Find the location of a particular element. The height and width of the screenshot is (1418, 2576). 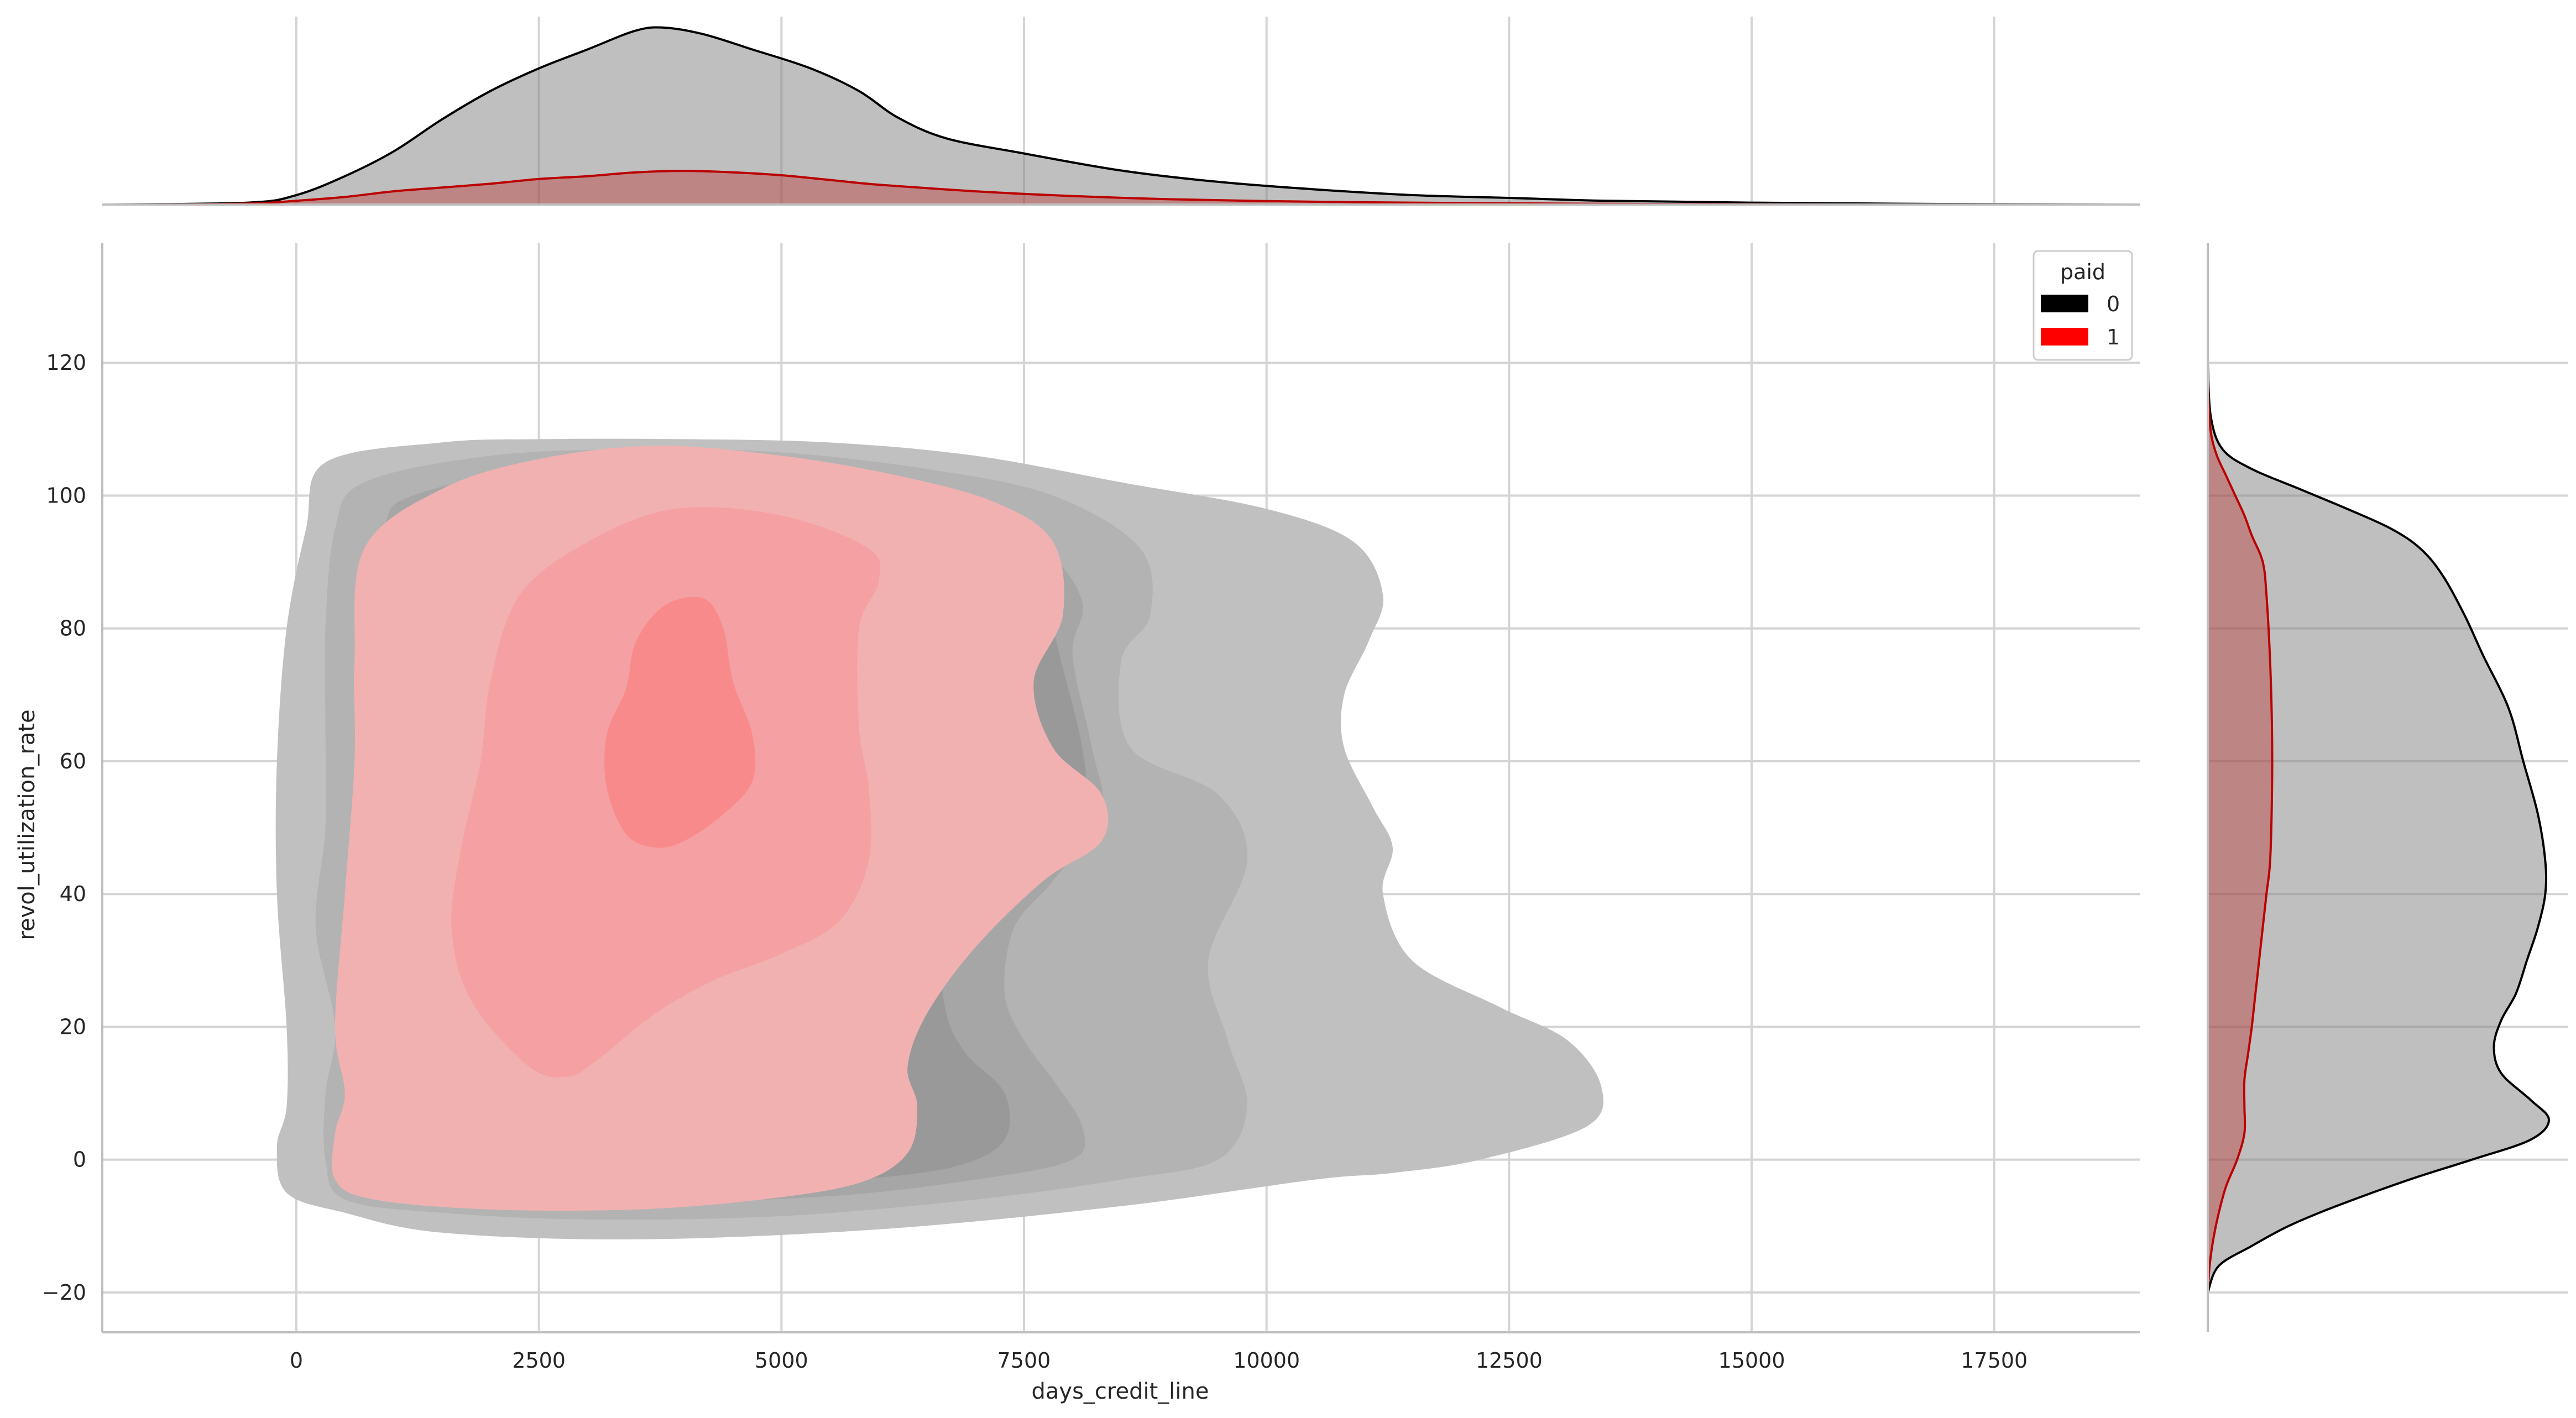

right-marginal-kde is located at coordinates (2379, 828).